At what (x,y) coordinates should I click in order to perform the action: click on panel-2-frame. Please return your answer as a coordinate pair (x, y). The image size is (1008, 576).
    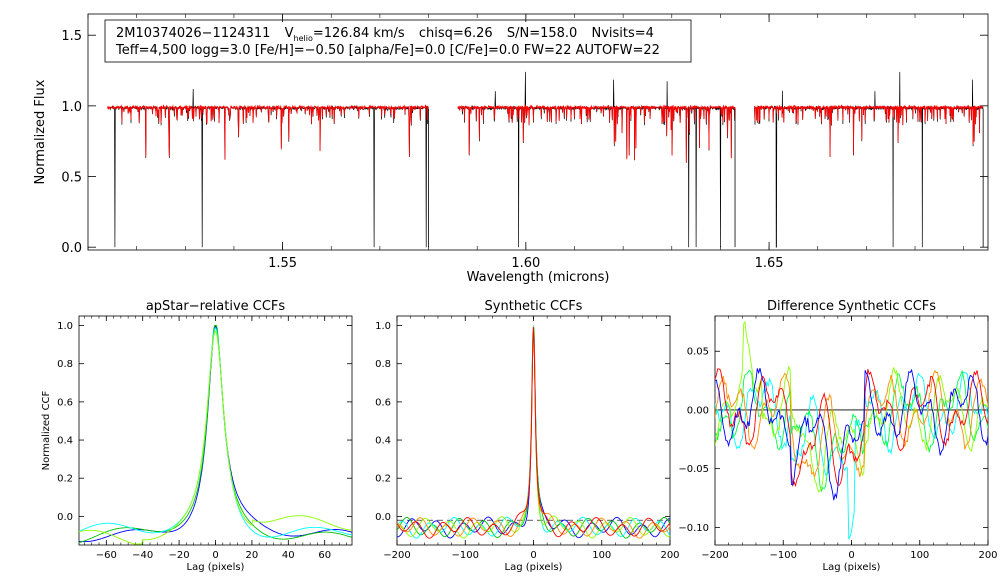
    Looking at the image, I should click on (533, 430).